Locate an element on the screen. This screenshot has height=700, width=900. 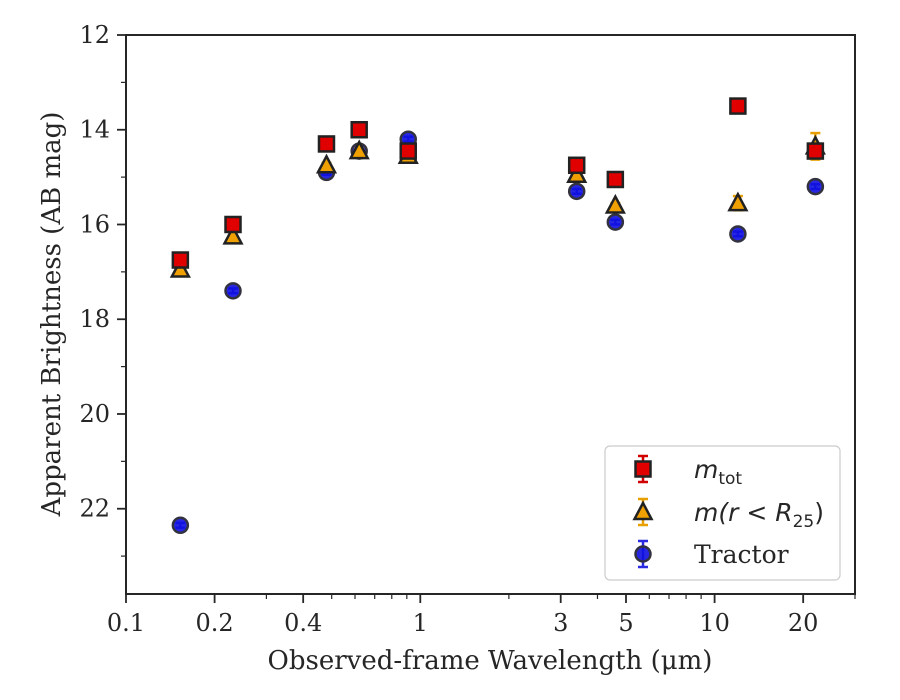
x-tick-label: 0.4 is located at coordinates (303, 623).